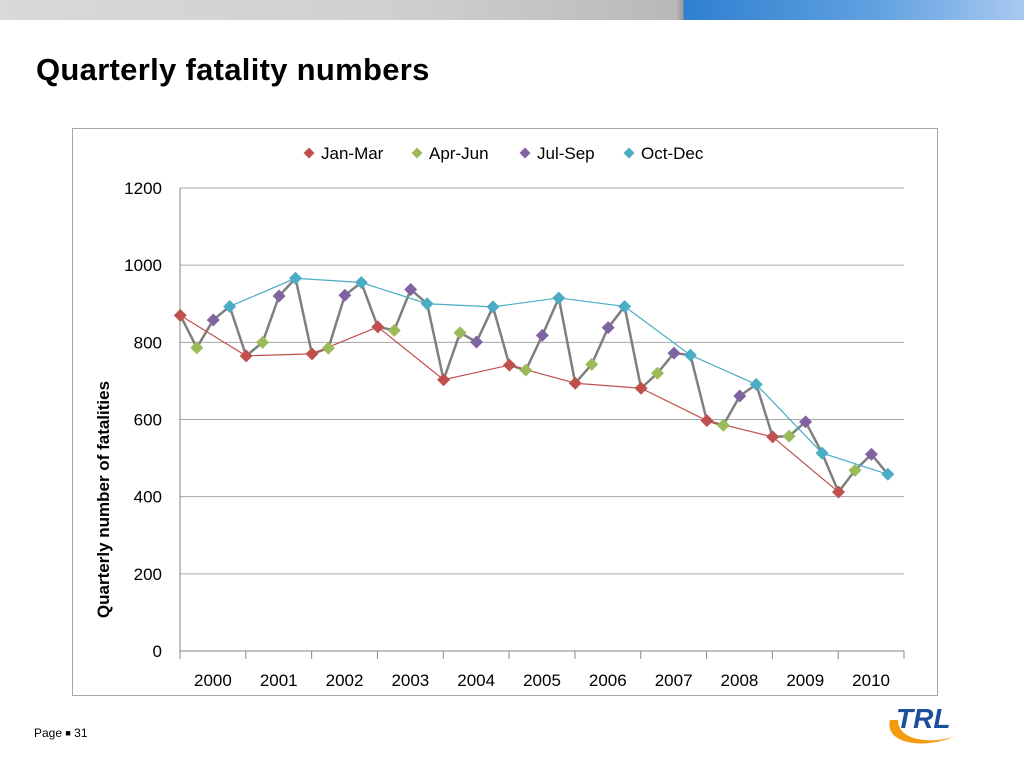 Image resolution: width=1024 pixels, height=768 pixels. What do you see at coordinates (148, 420) in the screenshot?
I see `y-tick-label: 600` at bounding box center [148, 420].